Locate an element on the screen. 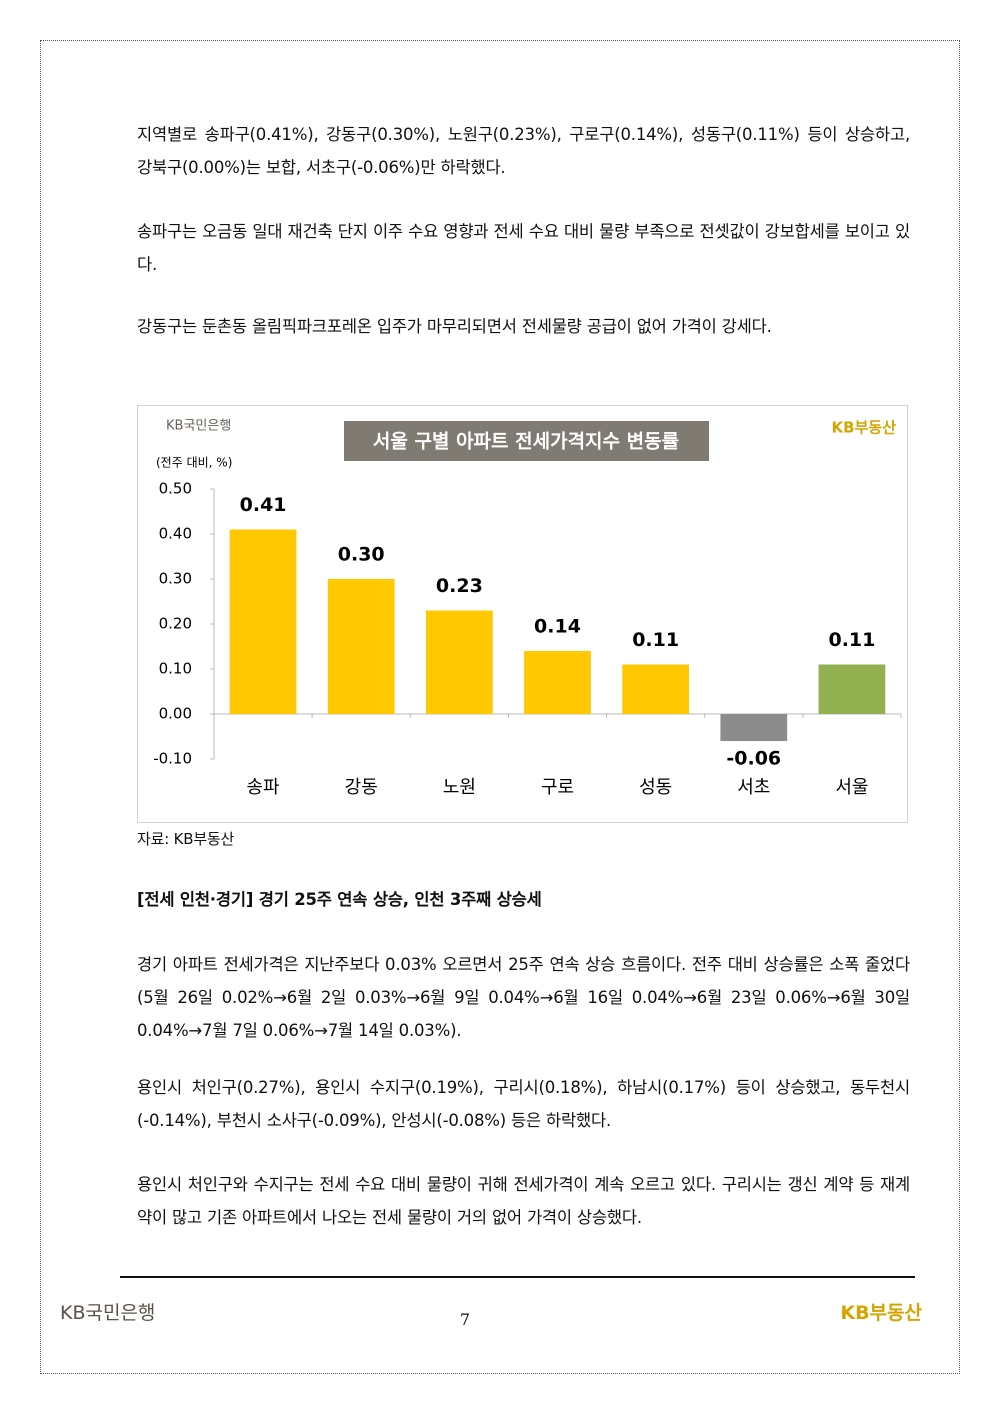 The height and width of the screenshot is (1414, 1000). y-tick-label: 0.40 is located at coordinates (175, 534).